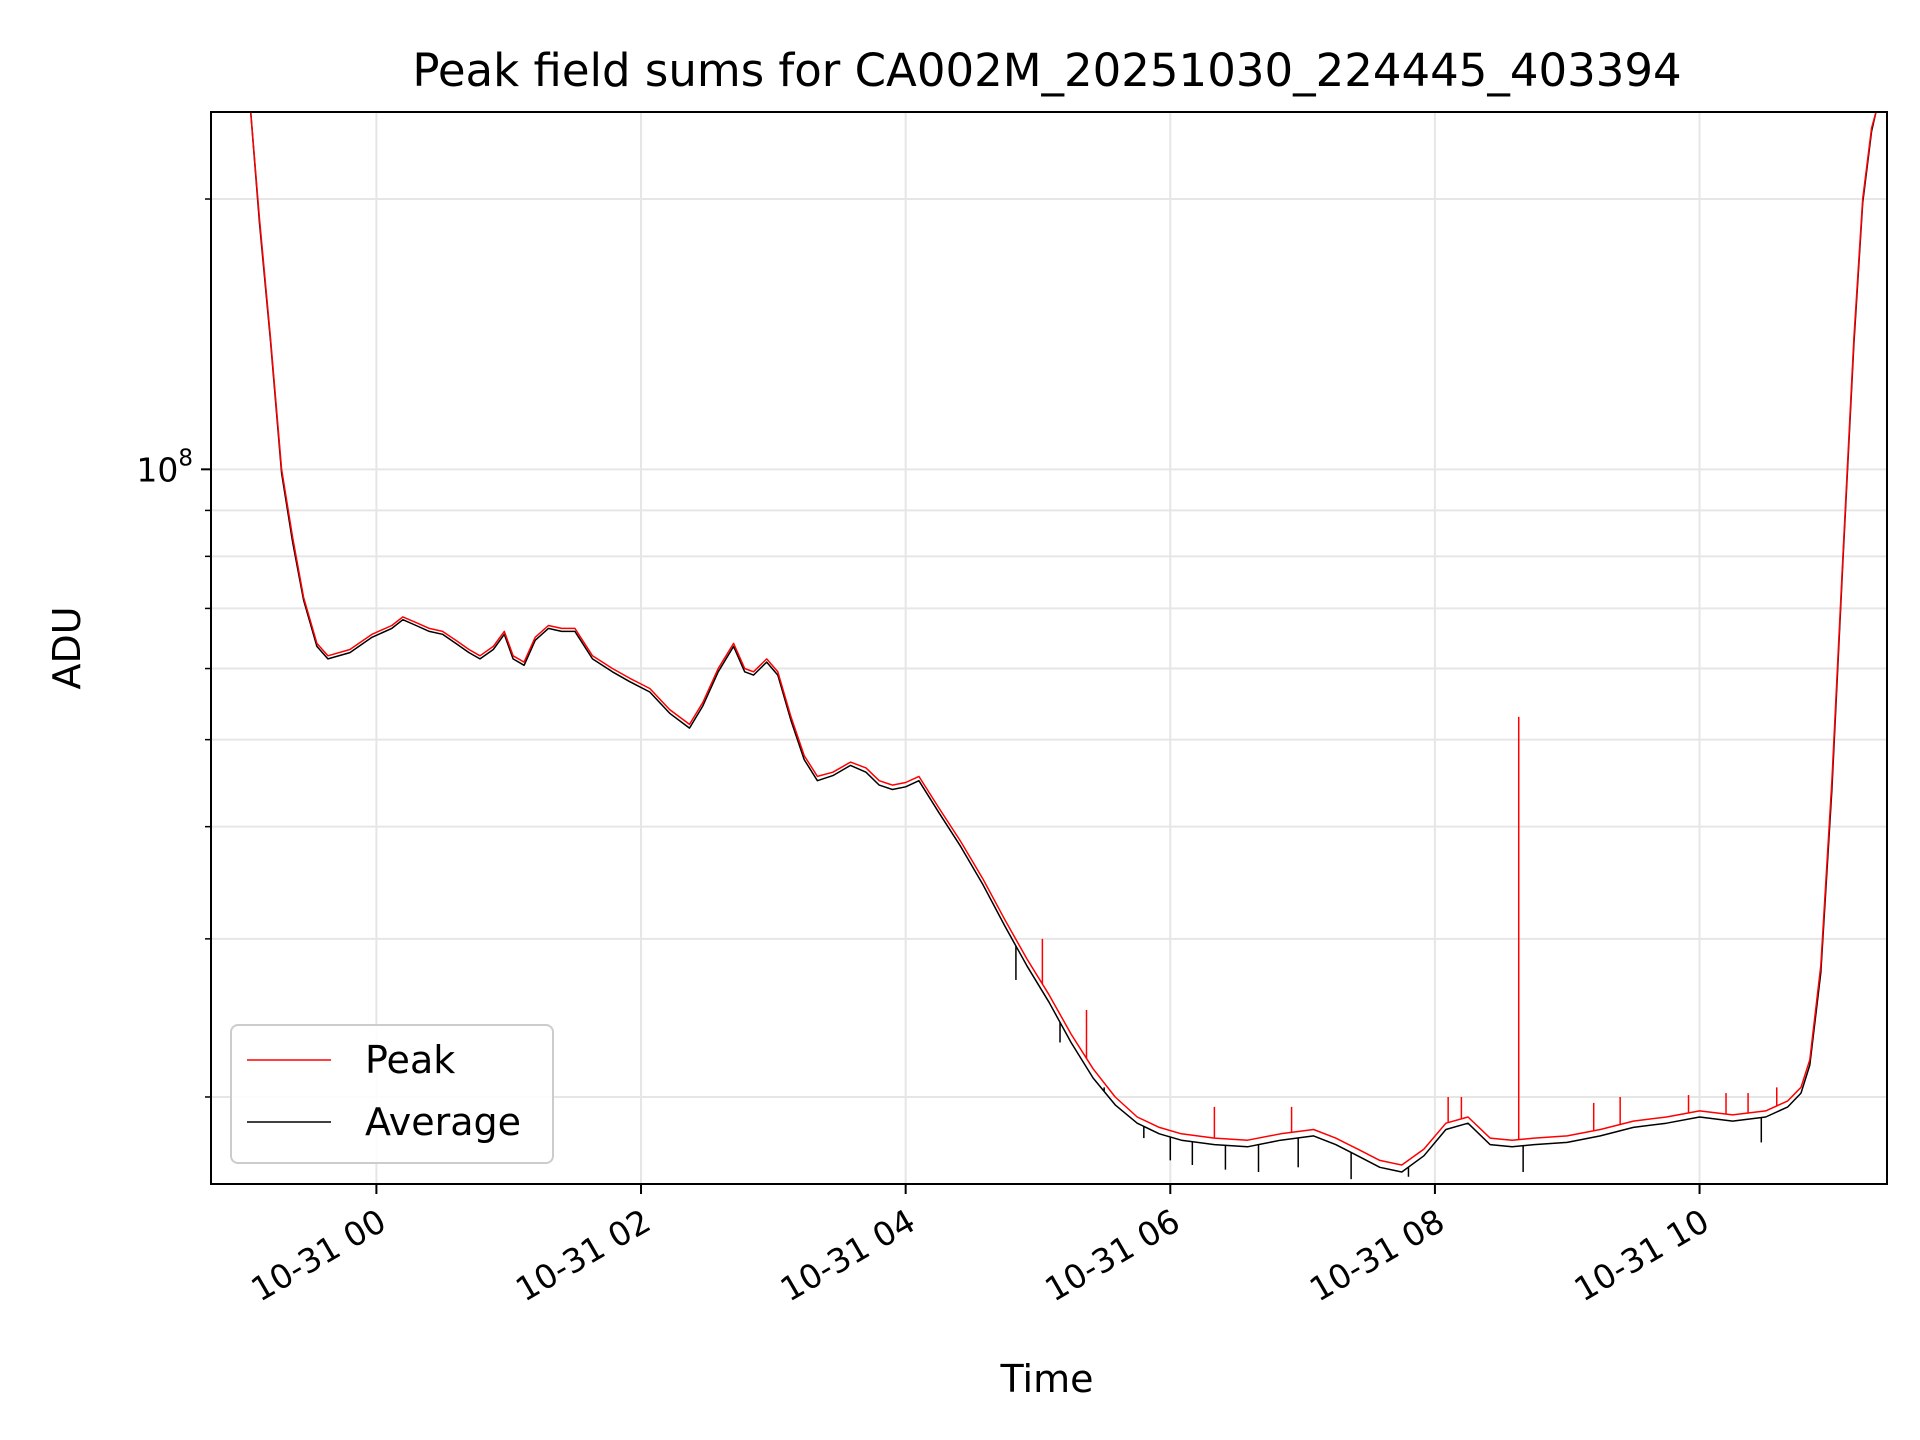 The height and width of the screenshot is (1440, 1920). I want to click on legend-label-peak: Peak, so click(410, 1060).